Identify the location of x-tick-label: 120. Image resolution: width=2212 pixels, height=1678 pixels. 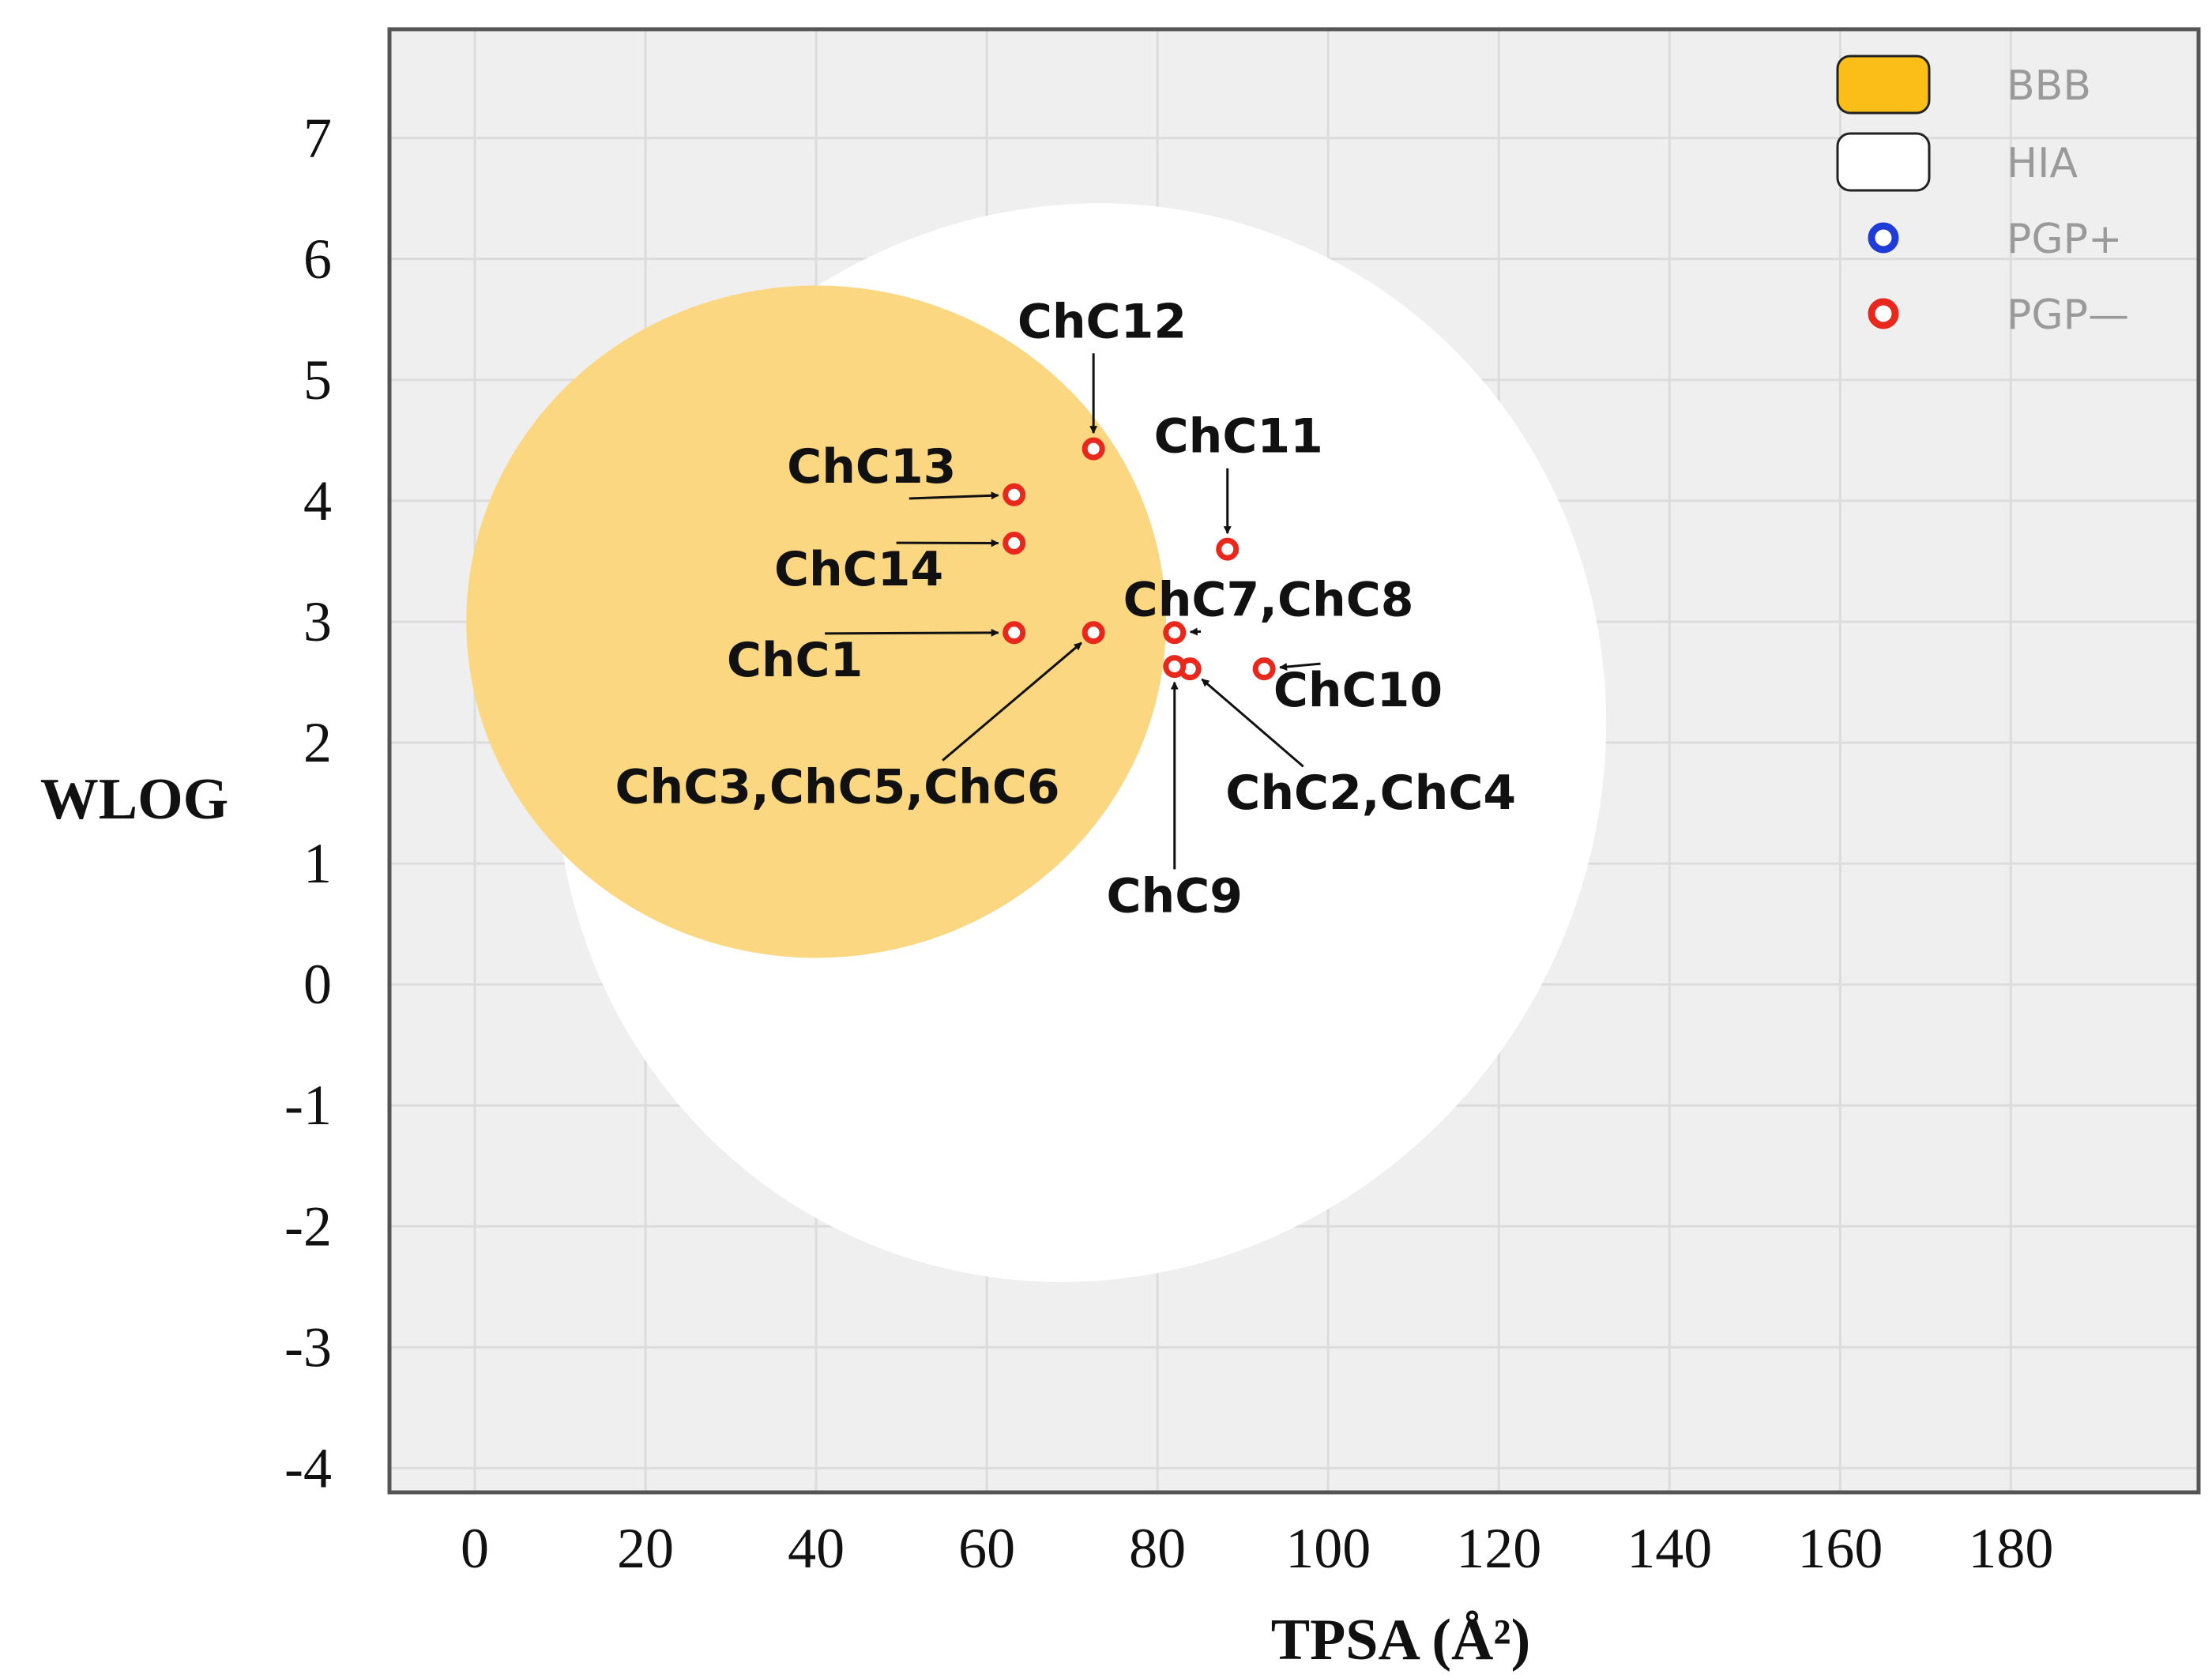
(1499, 1548).